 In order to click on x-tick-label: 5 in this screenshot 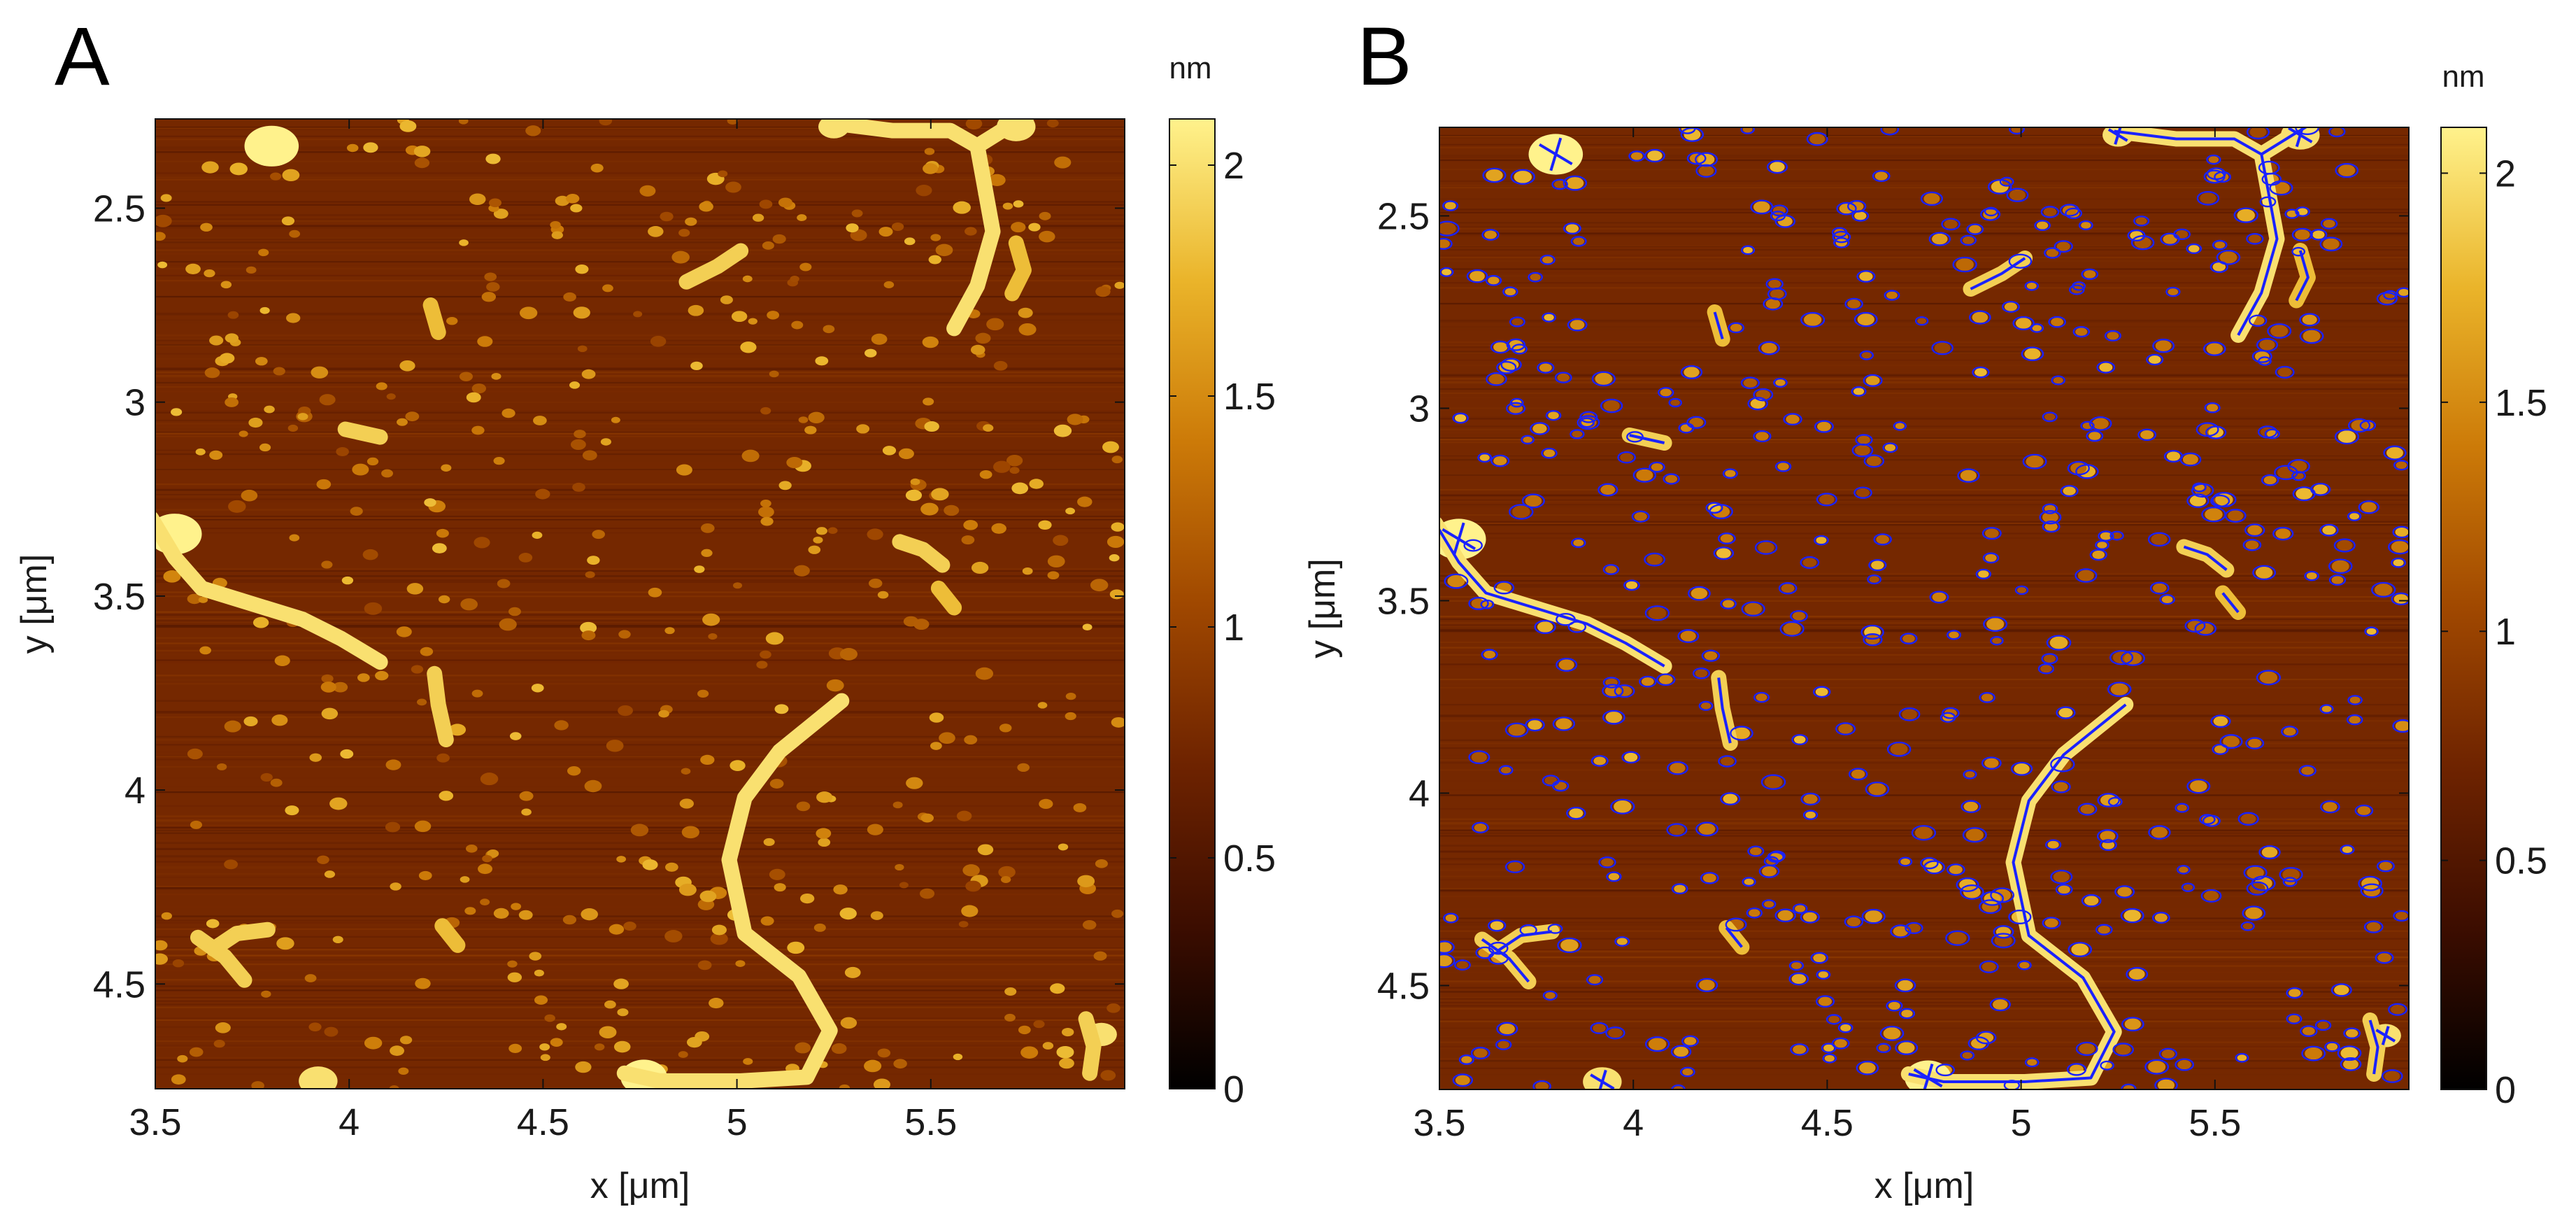, I will do `click(2021, 1123)`.